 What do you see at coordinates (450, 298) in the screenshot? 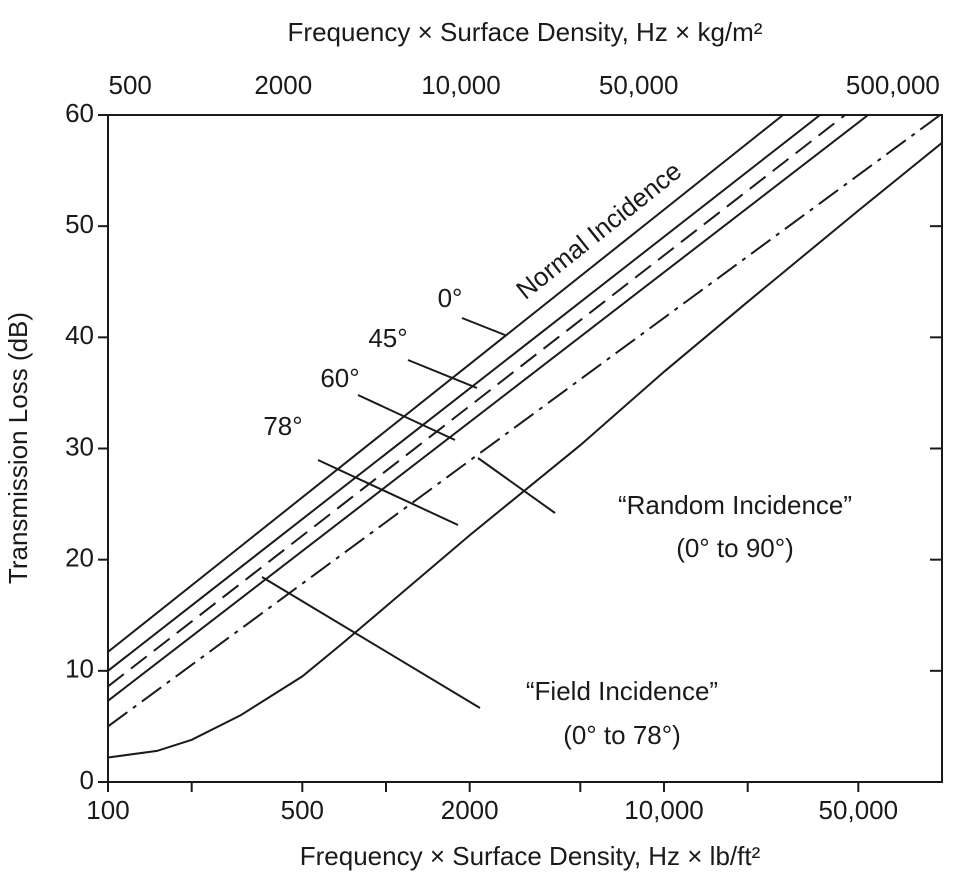
I see `annotation: 0°` at bounding box center [450, 298].